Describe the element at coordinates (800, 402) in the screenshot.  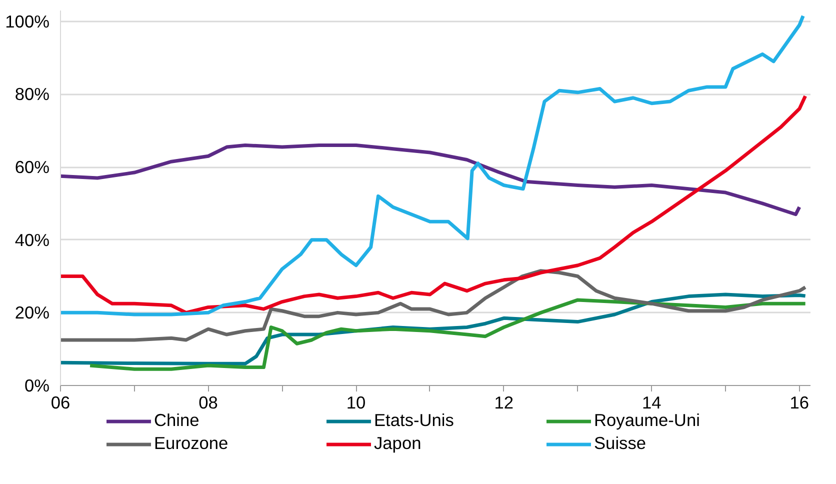
I see `x-tick-label: 16` at that location.